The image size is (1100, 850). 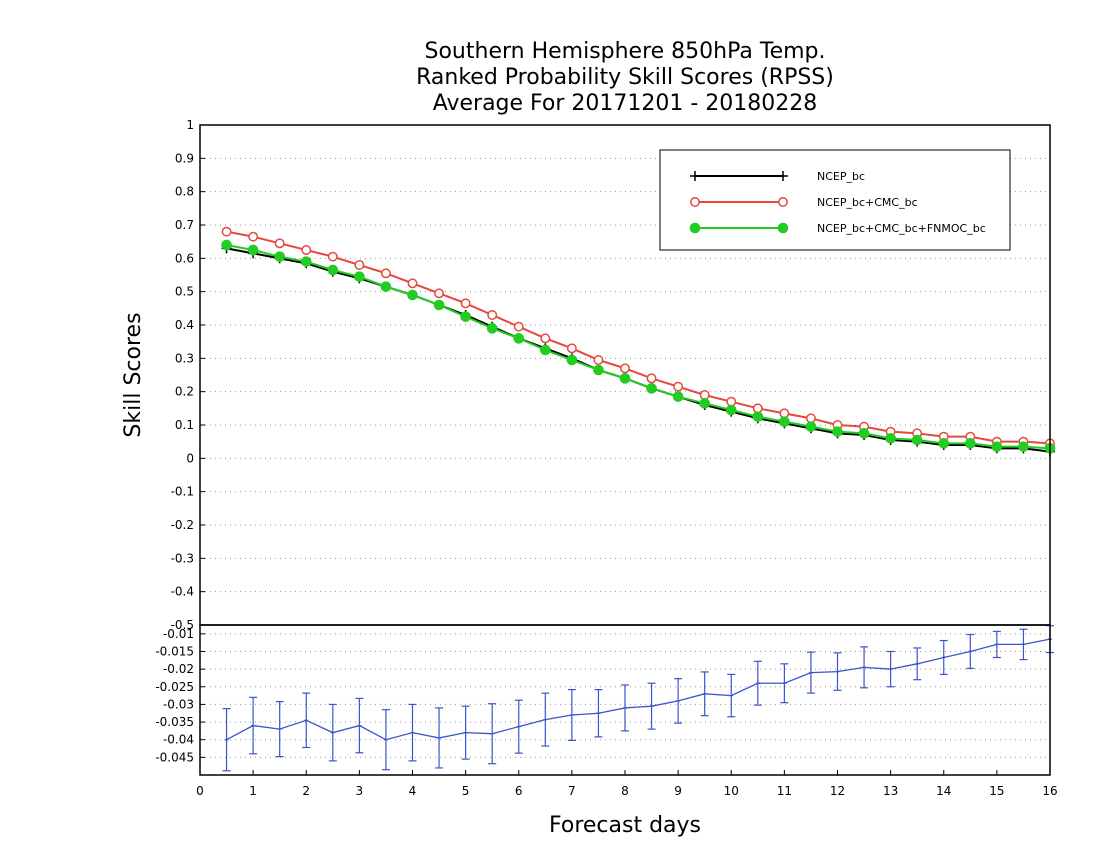 What do you see at coordinates (306, 791) in the screenshot?
I see `x-tick-label: 2` at bounding box center [306, 791].